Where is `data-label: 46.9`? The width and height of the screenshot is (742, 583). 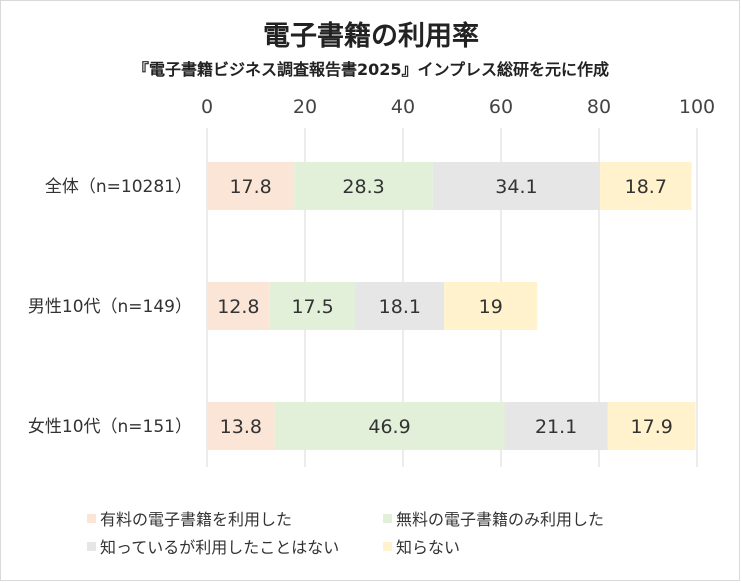
data-label: 46.9 is located at coordinates (389, 427).